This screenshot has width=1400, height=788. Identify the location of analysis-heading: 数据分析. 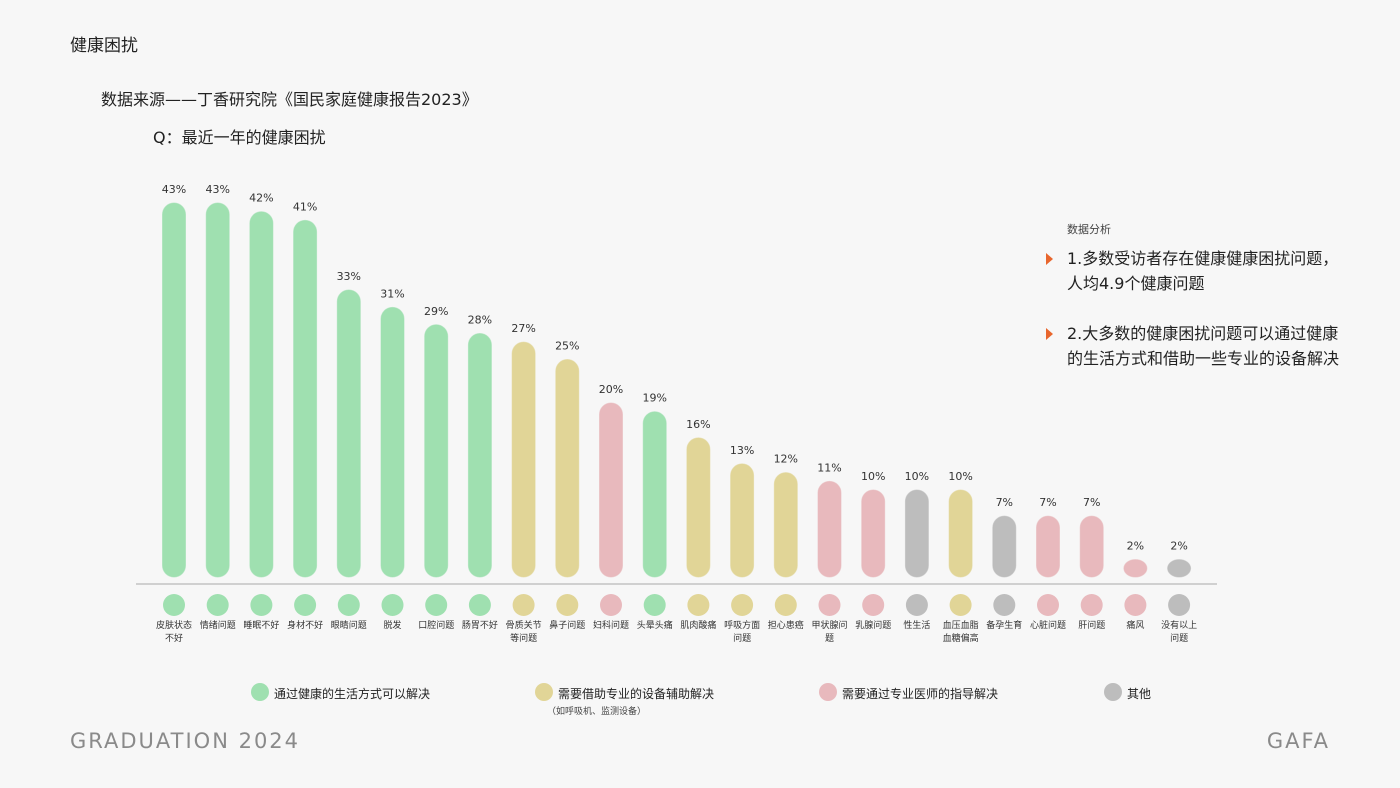
(1089, 229).